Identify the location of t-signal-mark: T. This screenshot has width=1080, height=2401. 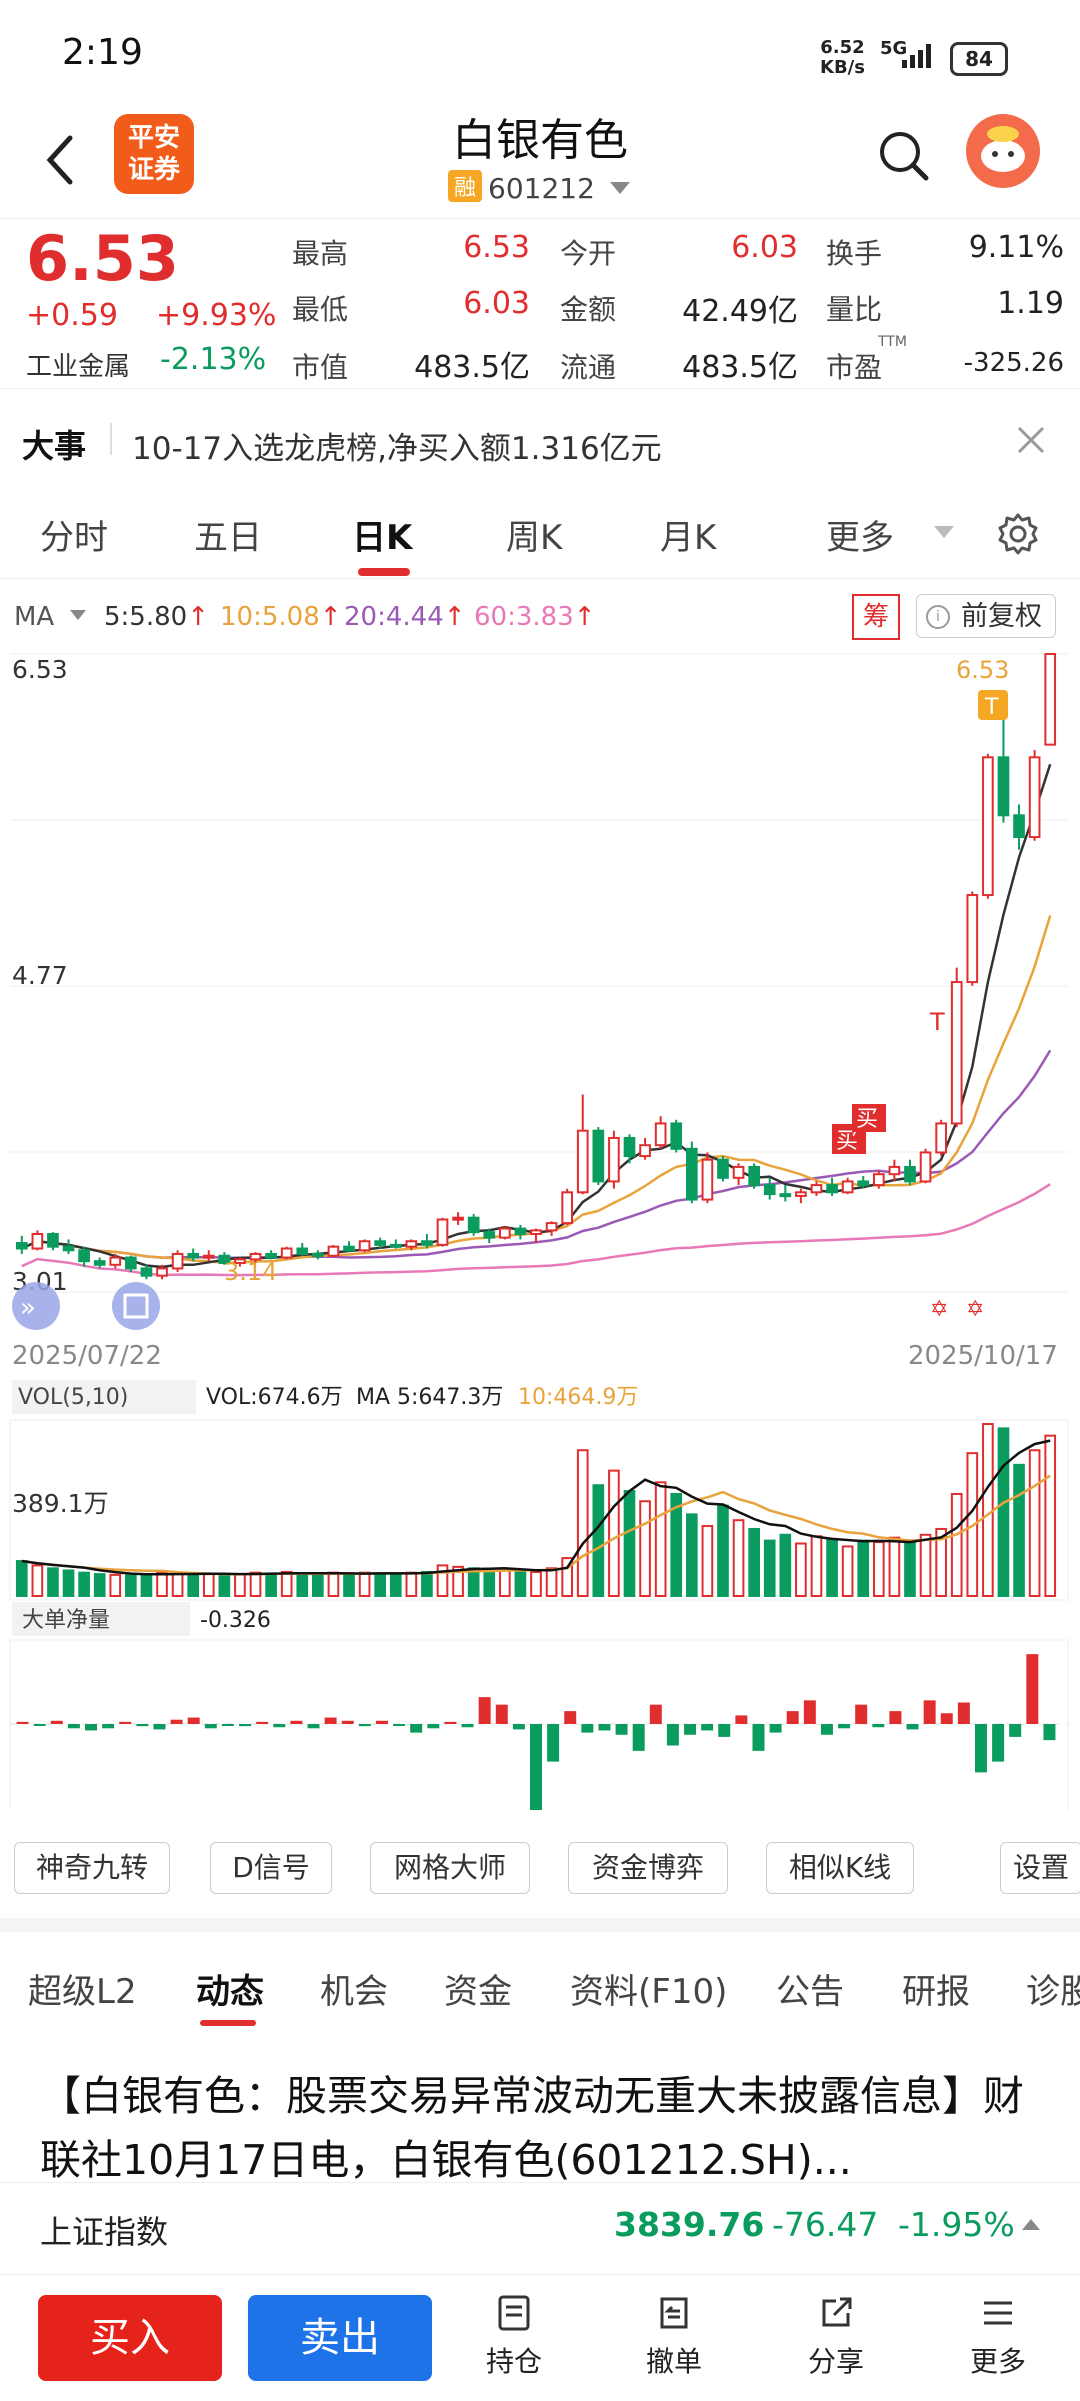
(937, 1022).